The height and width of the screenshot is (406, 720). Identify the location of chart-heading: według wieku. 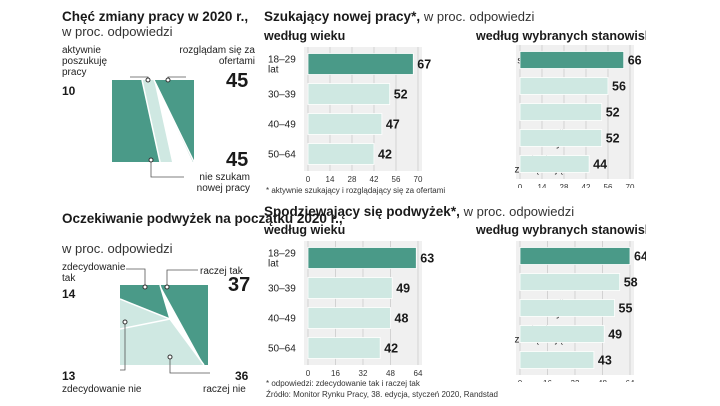
(304, 230).